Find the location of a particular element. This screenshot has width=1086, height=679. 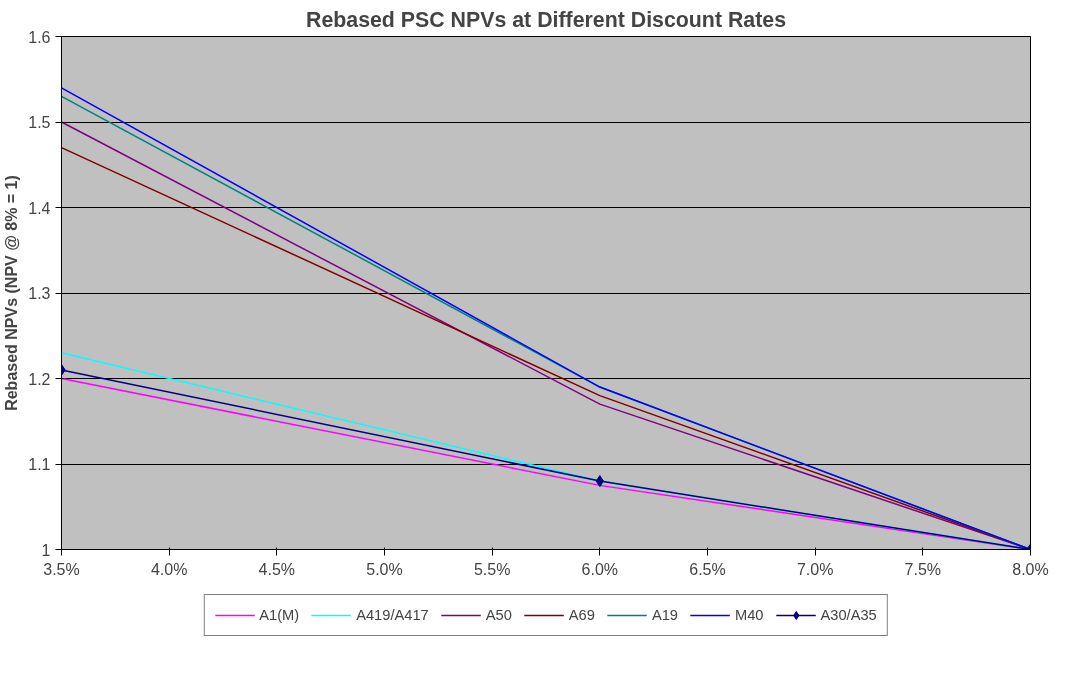

x-tick-label: 4.0% is located at coordinates (169, 569).